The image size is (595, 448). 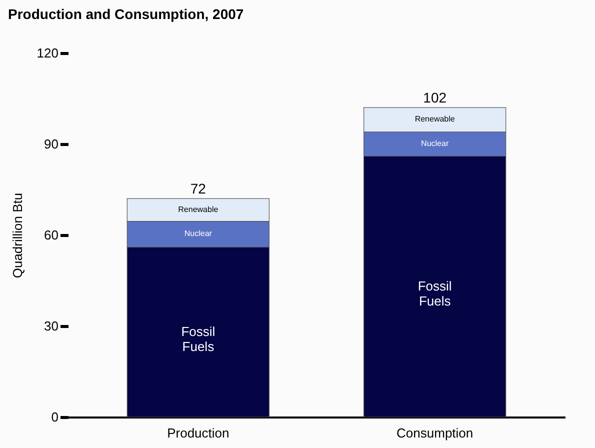 What do you see at coordinates (434, 119) in the screenshot?
I see `text: Renewable` at bounding box center [434, 119].